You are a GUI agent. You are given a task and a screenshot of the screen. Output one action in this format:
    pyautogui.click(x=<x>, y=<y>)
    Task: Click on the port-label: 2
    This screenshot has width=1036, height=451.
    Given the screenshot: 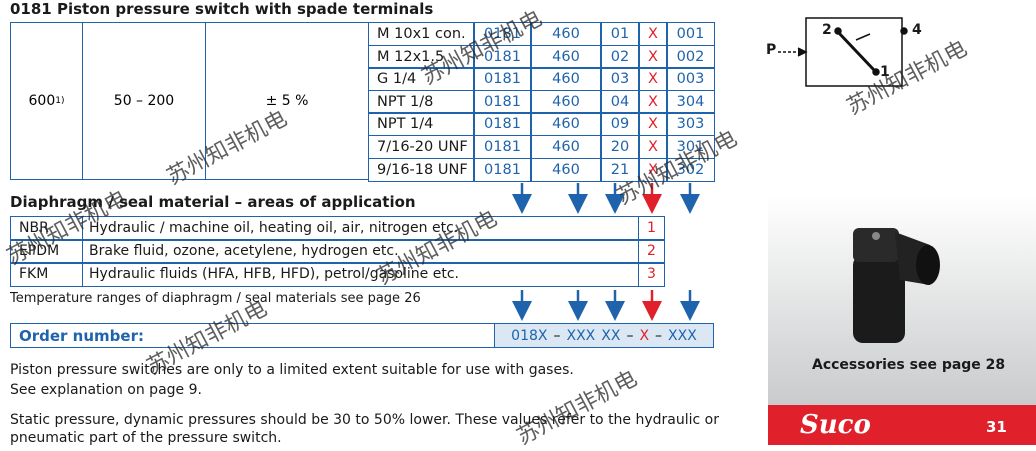 What is the action you would take?
    pyautogui.click(x=827, y=30)
    